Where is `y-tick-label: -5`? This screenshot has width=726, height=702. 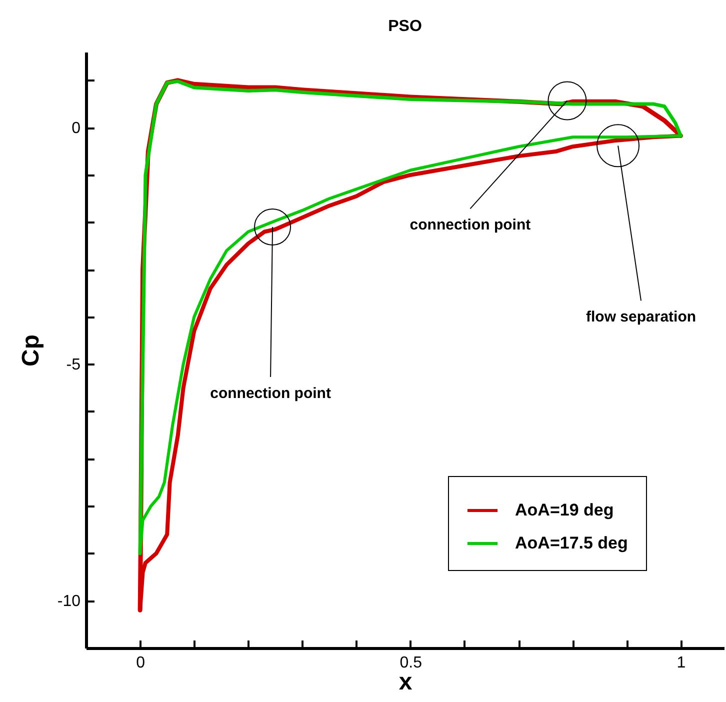
y-tick-label: -5 is located at coordinates (73, 365).